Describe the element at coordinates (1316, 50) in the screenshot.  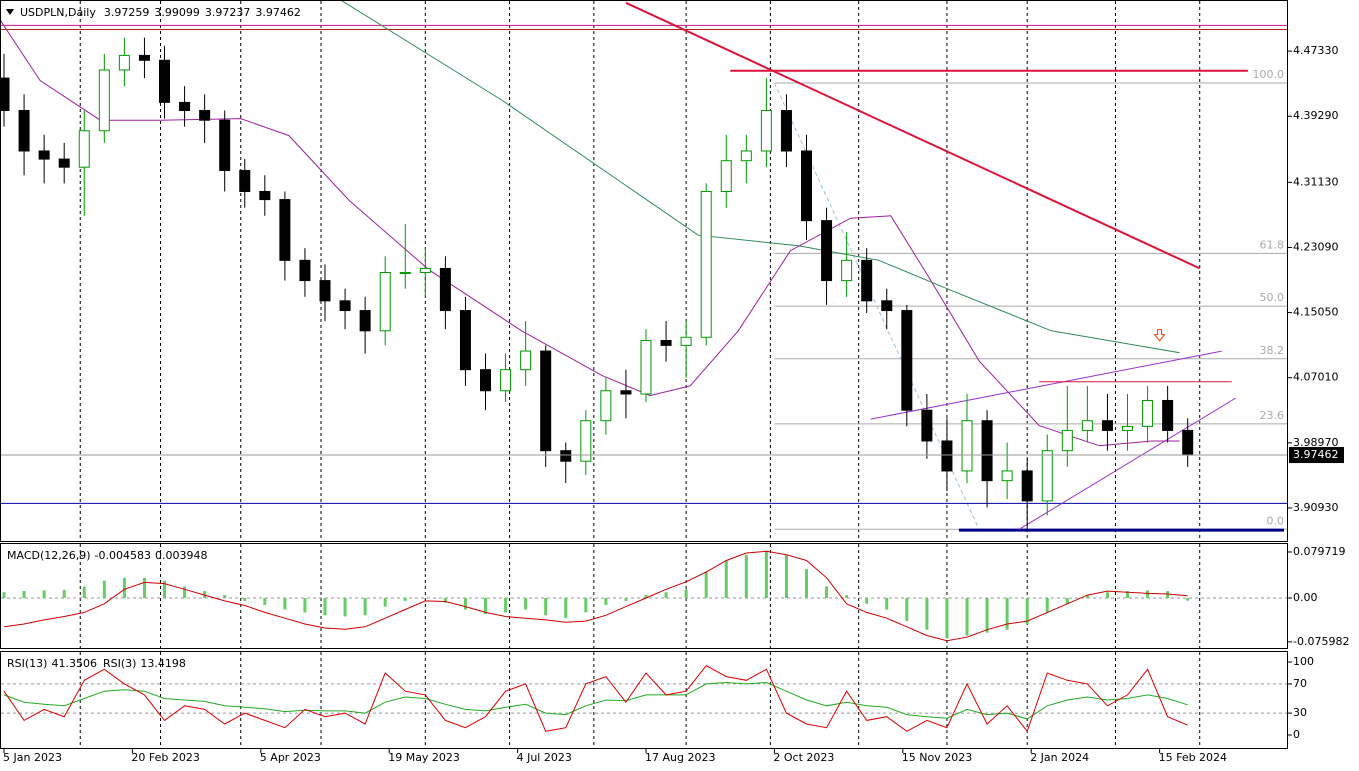
I see `y-tick-label: 4.47330` at that location.